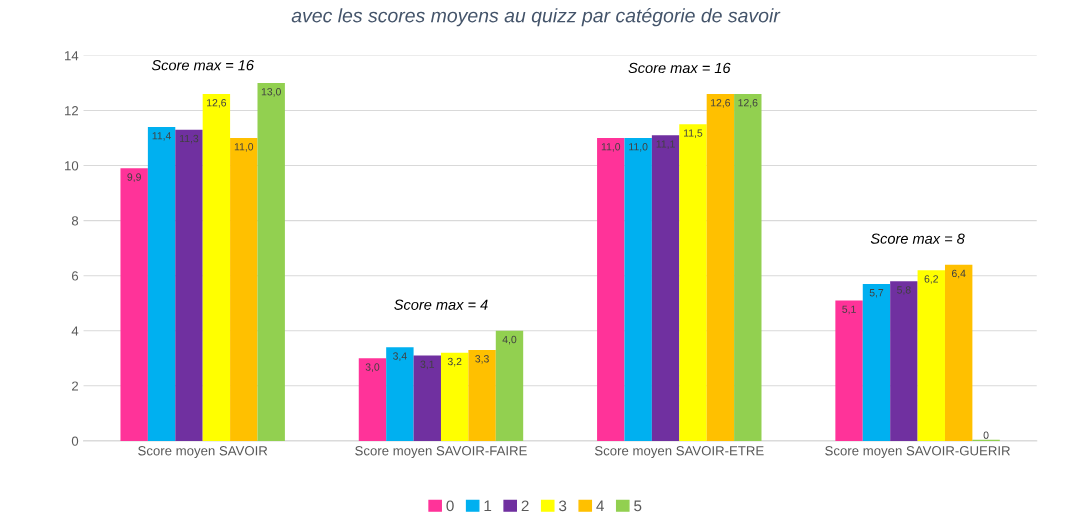 This screenshot has width=1071, height=528. I want to click on data-label: 11,3, so click(189, 139).